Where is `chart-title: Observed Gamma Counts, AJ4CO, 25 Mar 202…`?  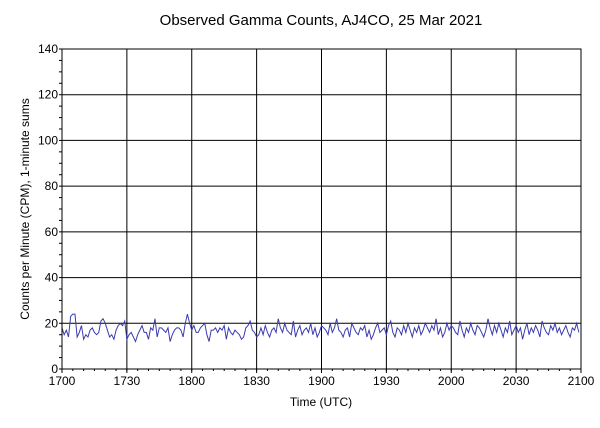 chart-title: Observed Gamma Counts, AJ4CO, 25 Mar 202… is located at coordinates (321, 20).